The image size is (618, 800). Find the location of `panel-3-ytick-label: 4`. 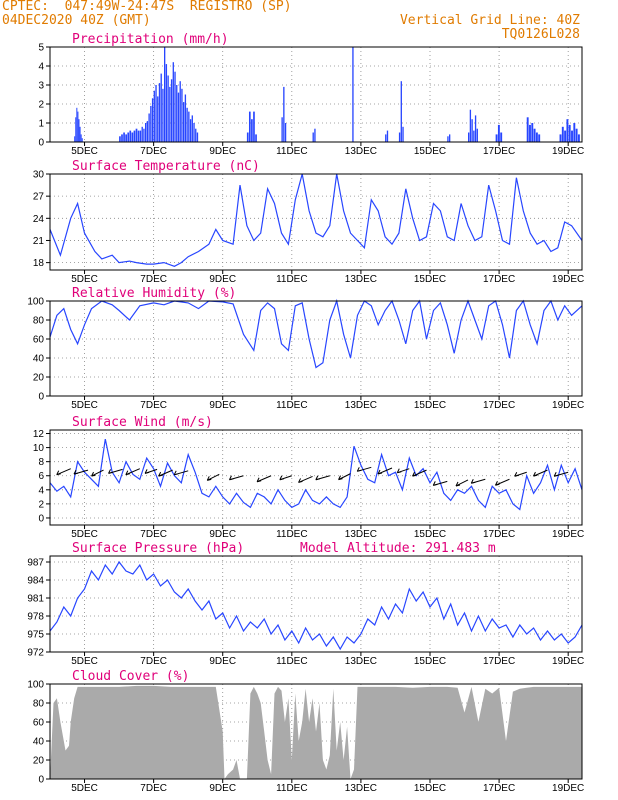

panel-3-ytick-label: 4 is located at coordinates (41, 490).